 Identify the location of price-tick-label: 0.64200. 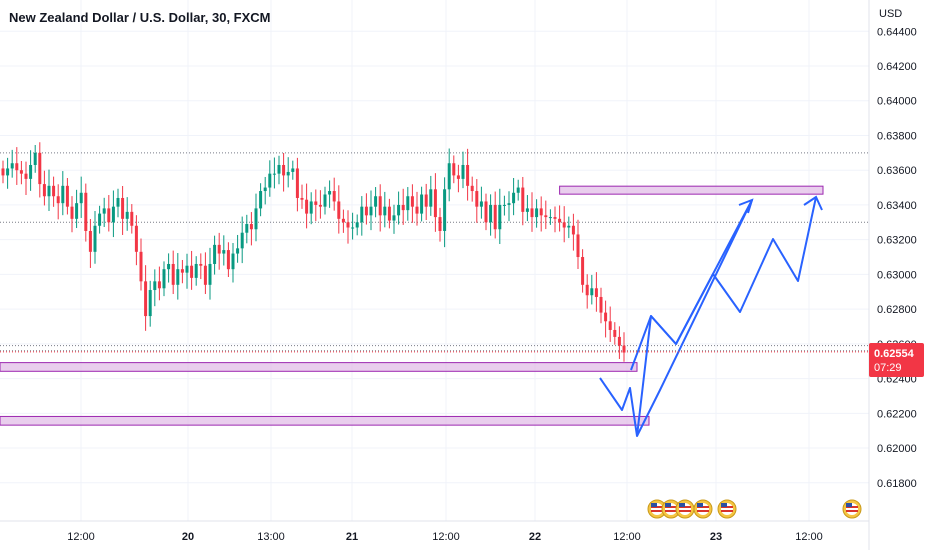
(897, 67).